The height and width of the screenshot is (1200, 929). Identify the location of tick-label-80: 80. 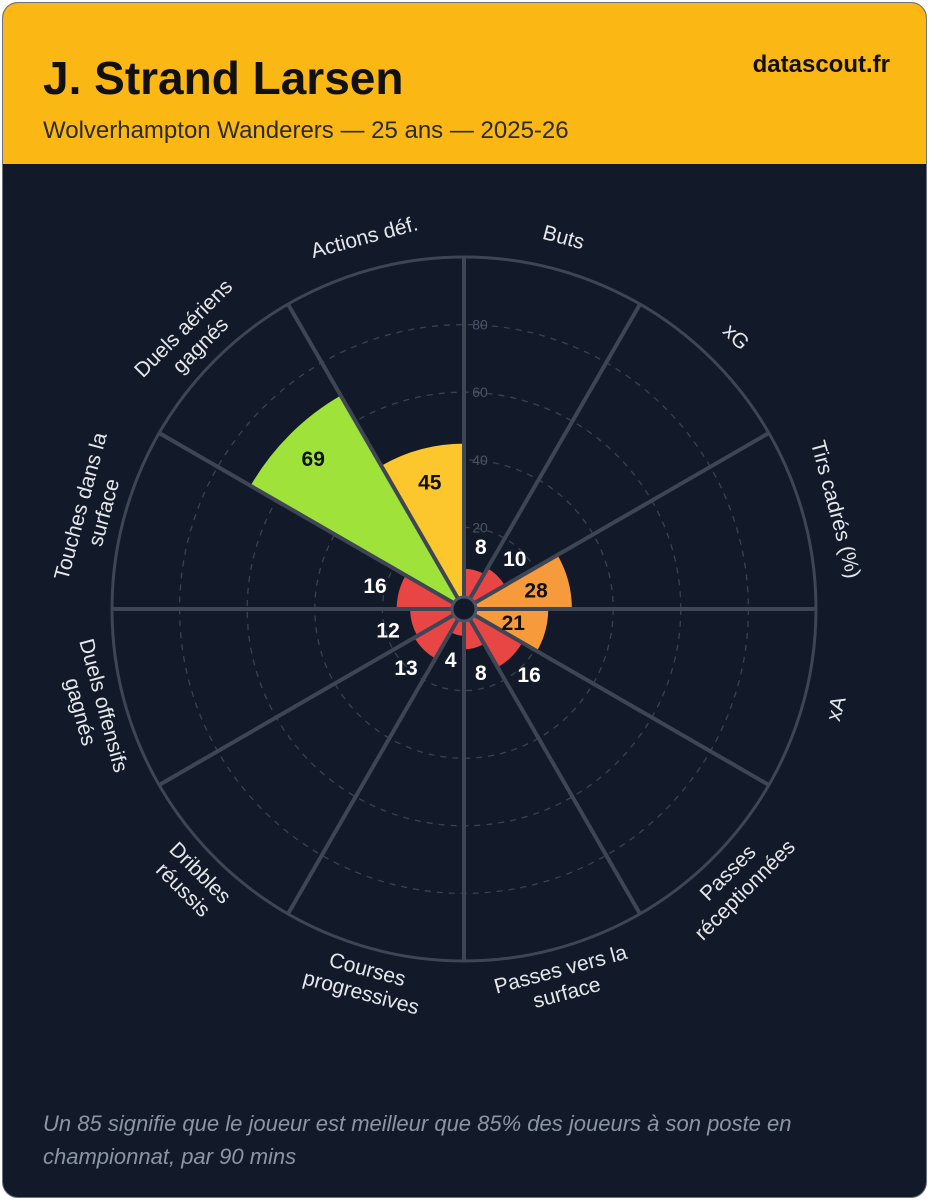
(480, 325).